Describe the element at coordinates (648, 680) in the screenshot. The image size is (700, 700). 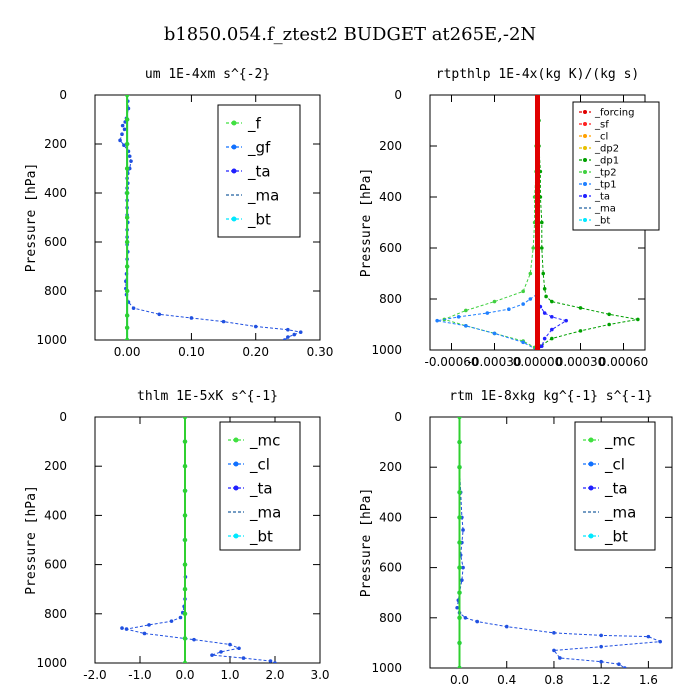
I see `x-tick-label: 1.6` at that location.